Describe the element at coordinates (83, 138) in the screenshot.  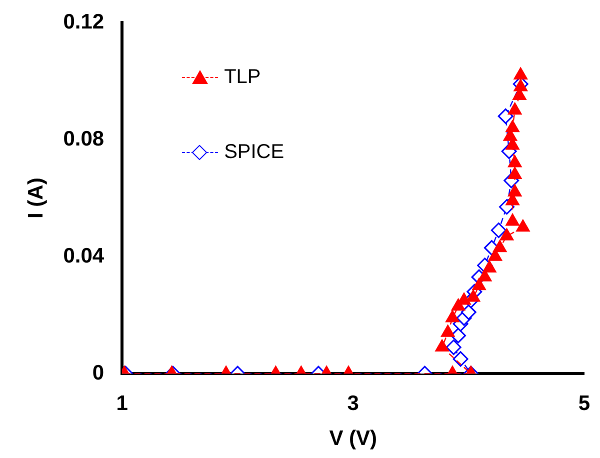
I see `y-tick-label: 0.08` at that location.